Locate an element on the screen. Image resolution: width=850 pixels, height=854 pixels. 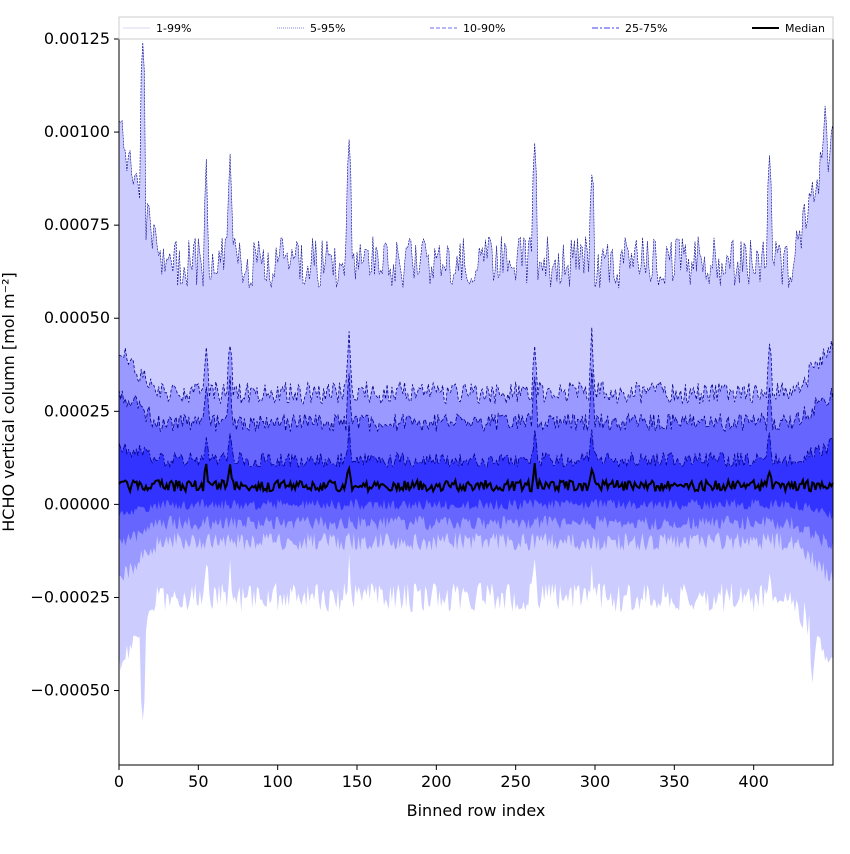
y-tick-label: 0.00000 is located at coordinates (77, 503).